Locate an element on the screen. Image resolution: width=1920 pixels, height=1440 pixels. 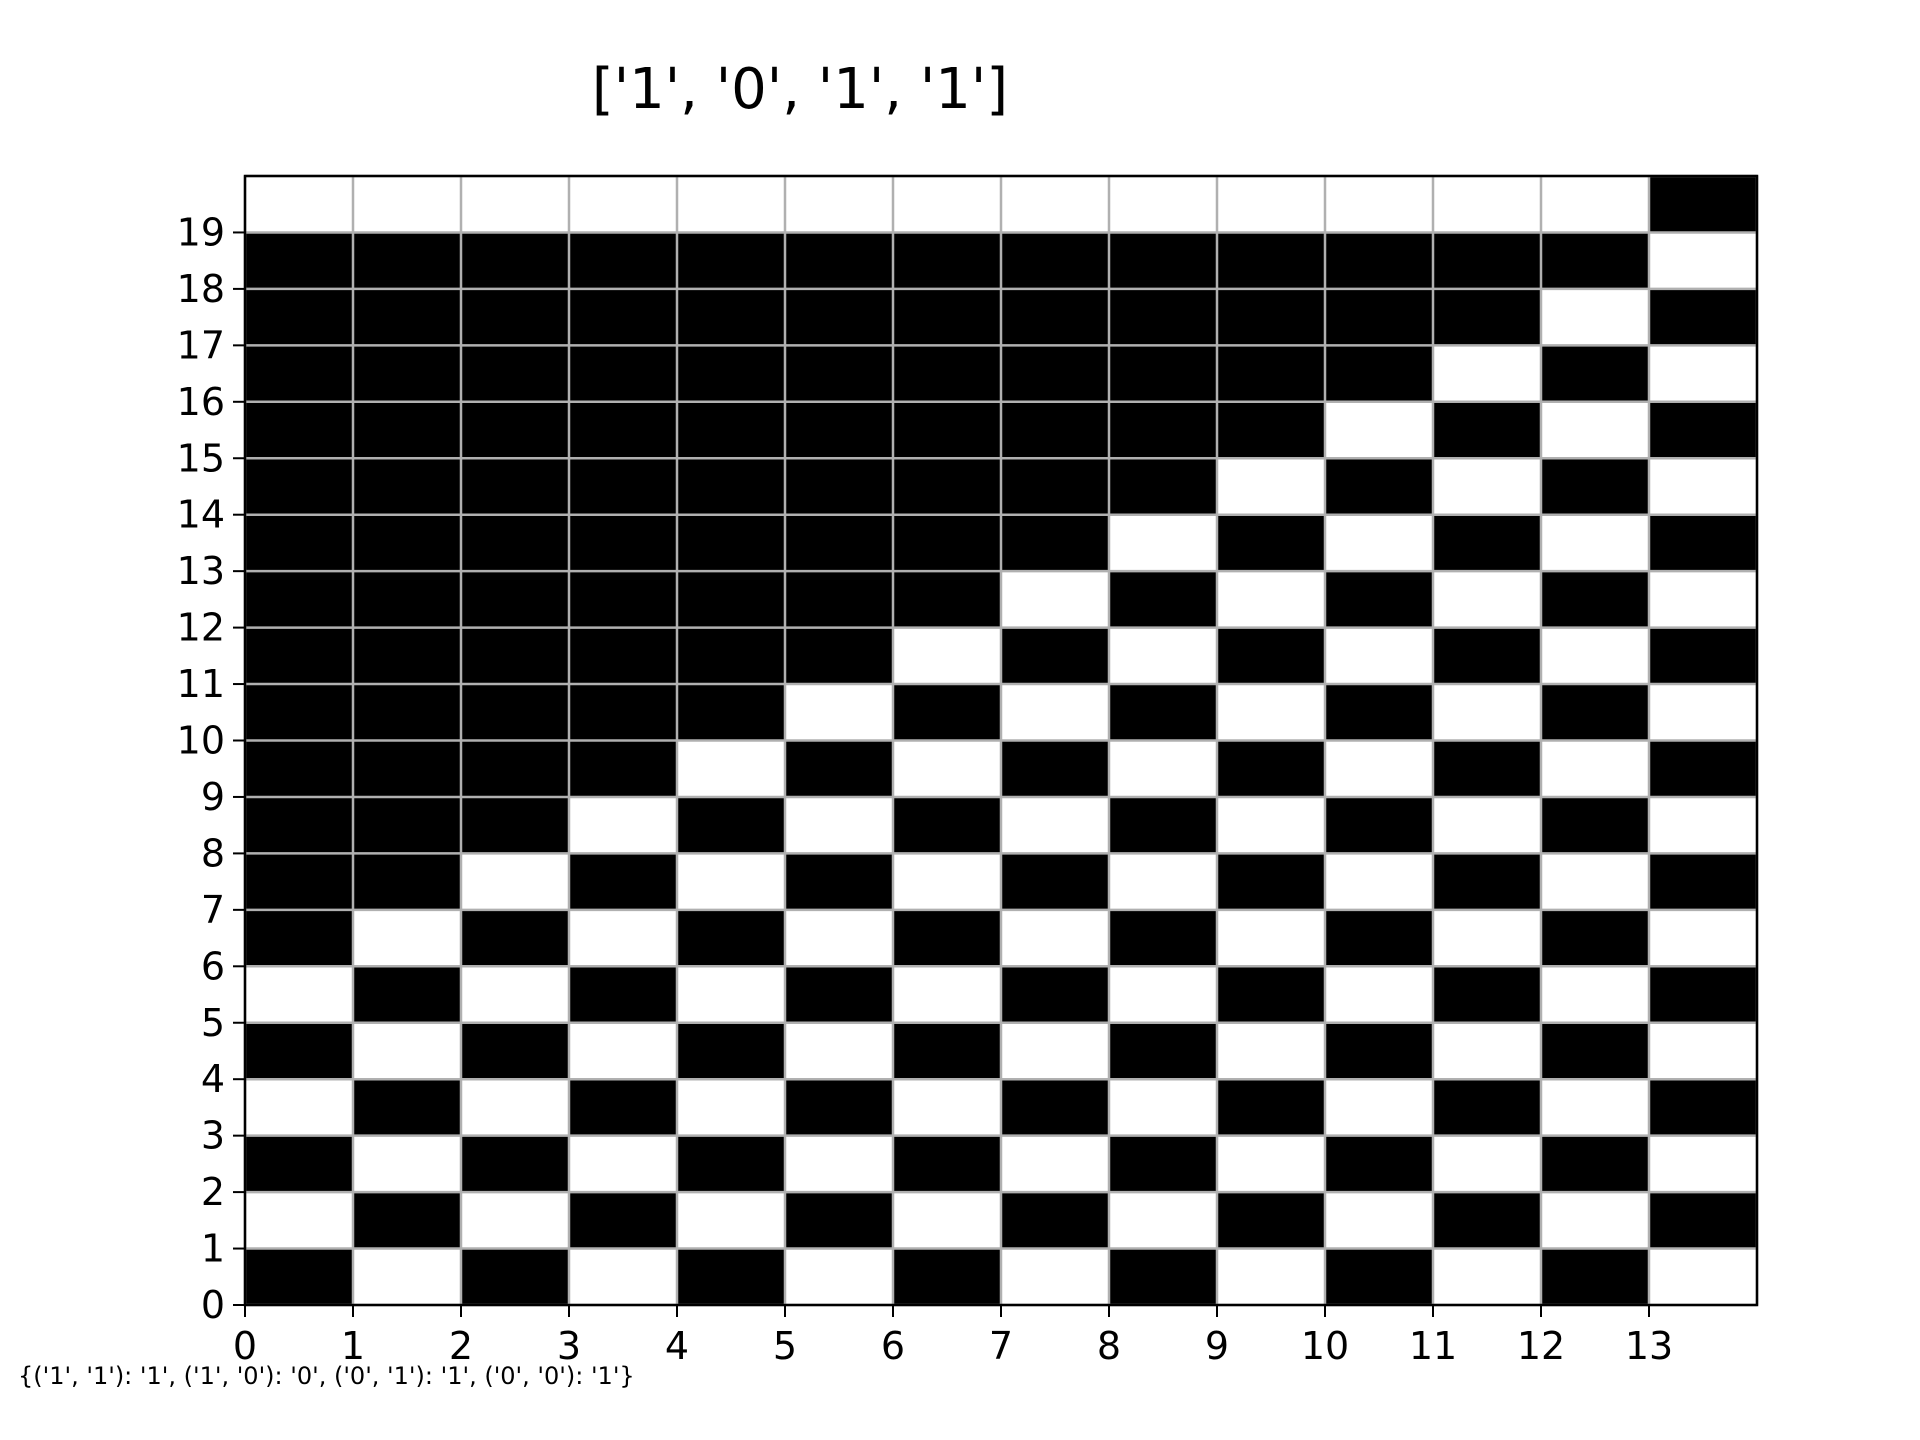
cell-r8-c9 is located at coordinates (1271, 825).